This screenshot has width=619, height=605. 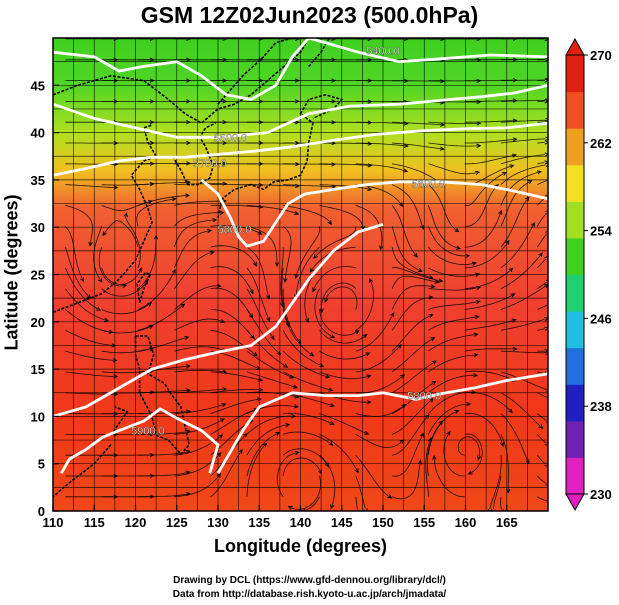 What do you see at coordinates (424, 522) in the screenshot?
I see `x-tick-label: 155` at bounding box center [424, 522].